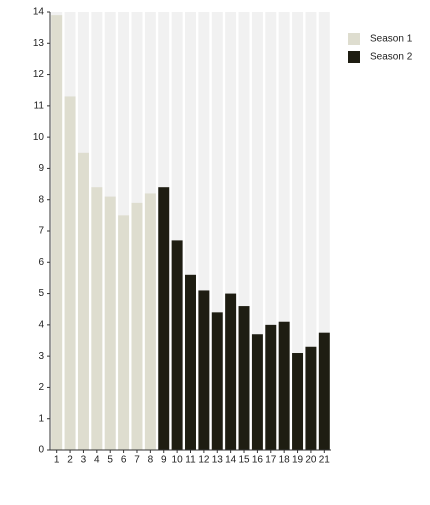 This screenshot has width=430, height=505. What do you see at coordinates (41, 356) in the screenshot?
I see `y-tick-label: 3` at bounding box center [41, 356].